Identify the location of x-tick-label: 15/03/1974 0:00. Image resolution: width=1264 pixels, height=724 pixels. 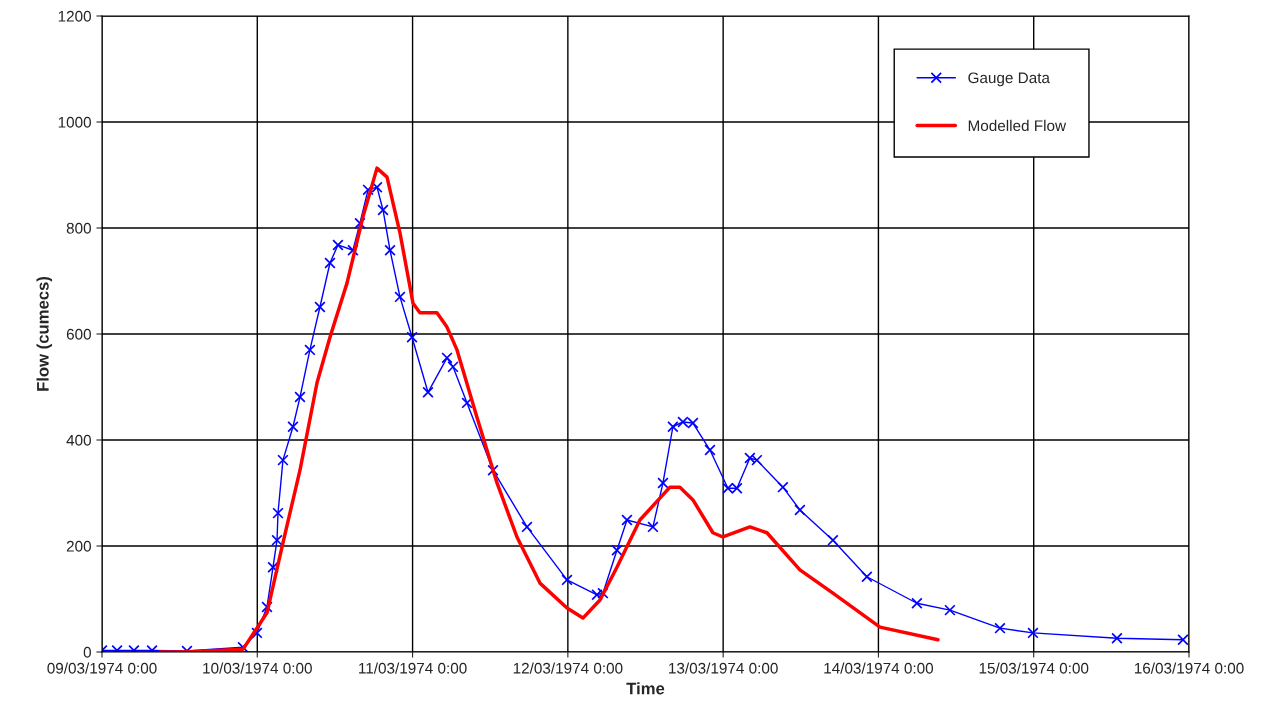
(1034, 668).